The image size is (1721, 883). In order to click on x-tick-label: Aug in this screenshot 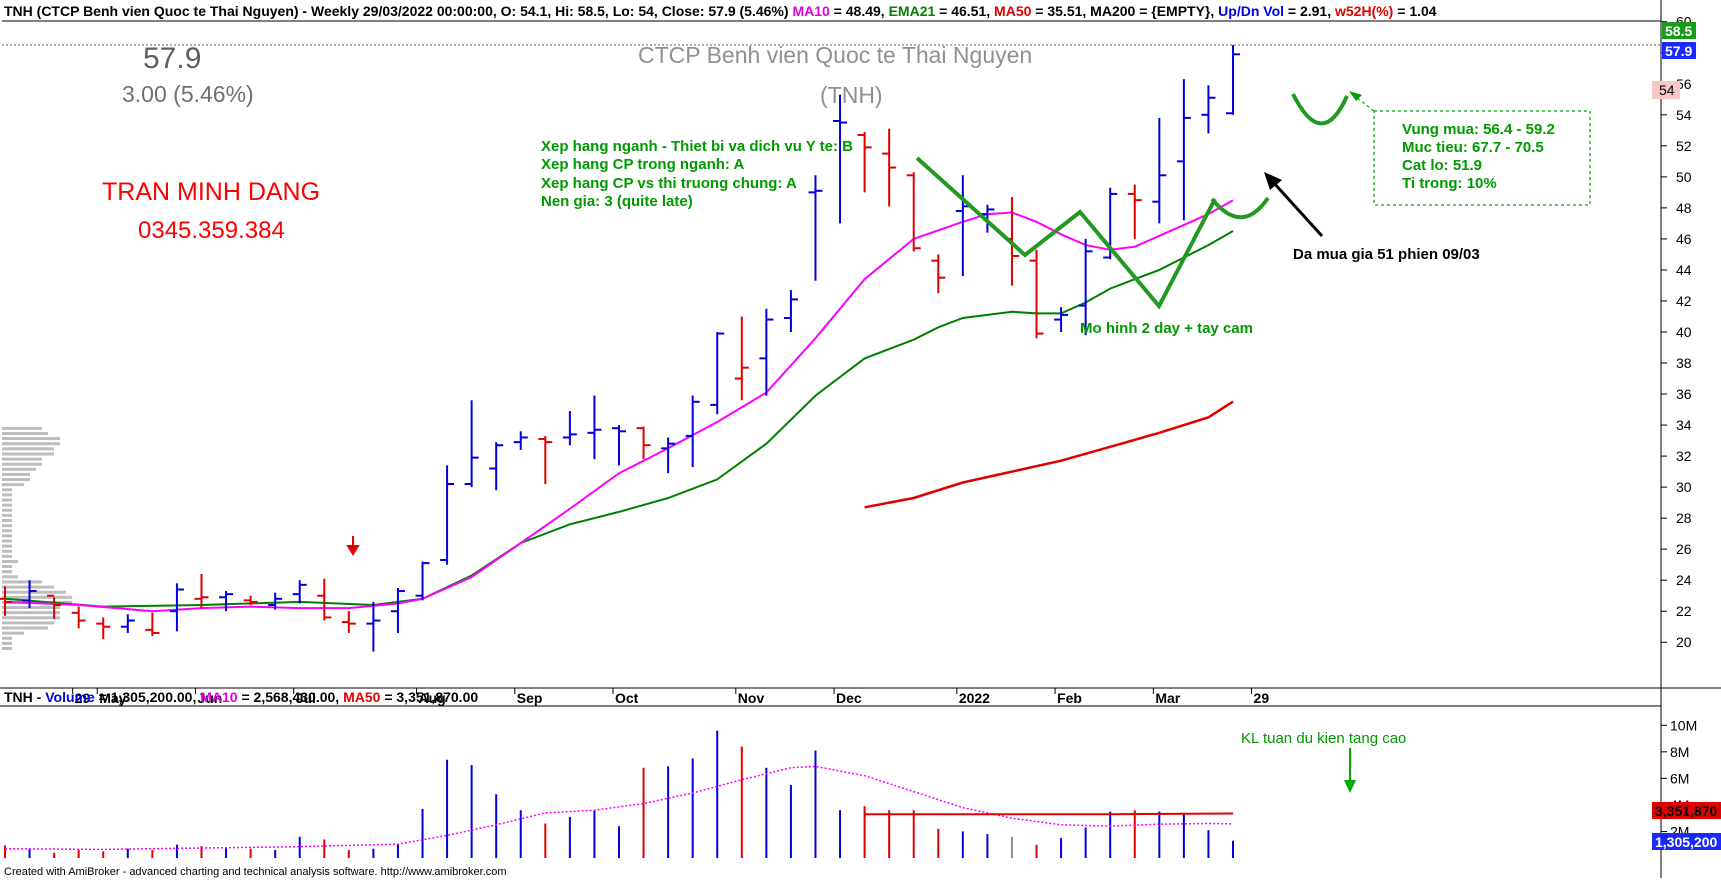, I will do `click(432, 698)`.